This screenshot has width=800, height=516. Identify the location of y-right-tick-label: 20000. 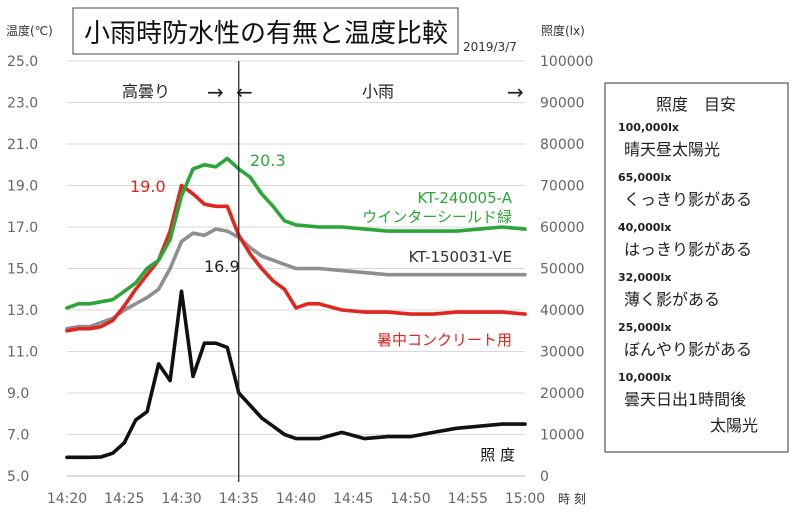
(562, 394).